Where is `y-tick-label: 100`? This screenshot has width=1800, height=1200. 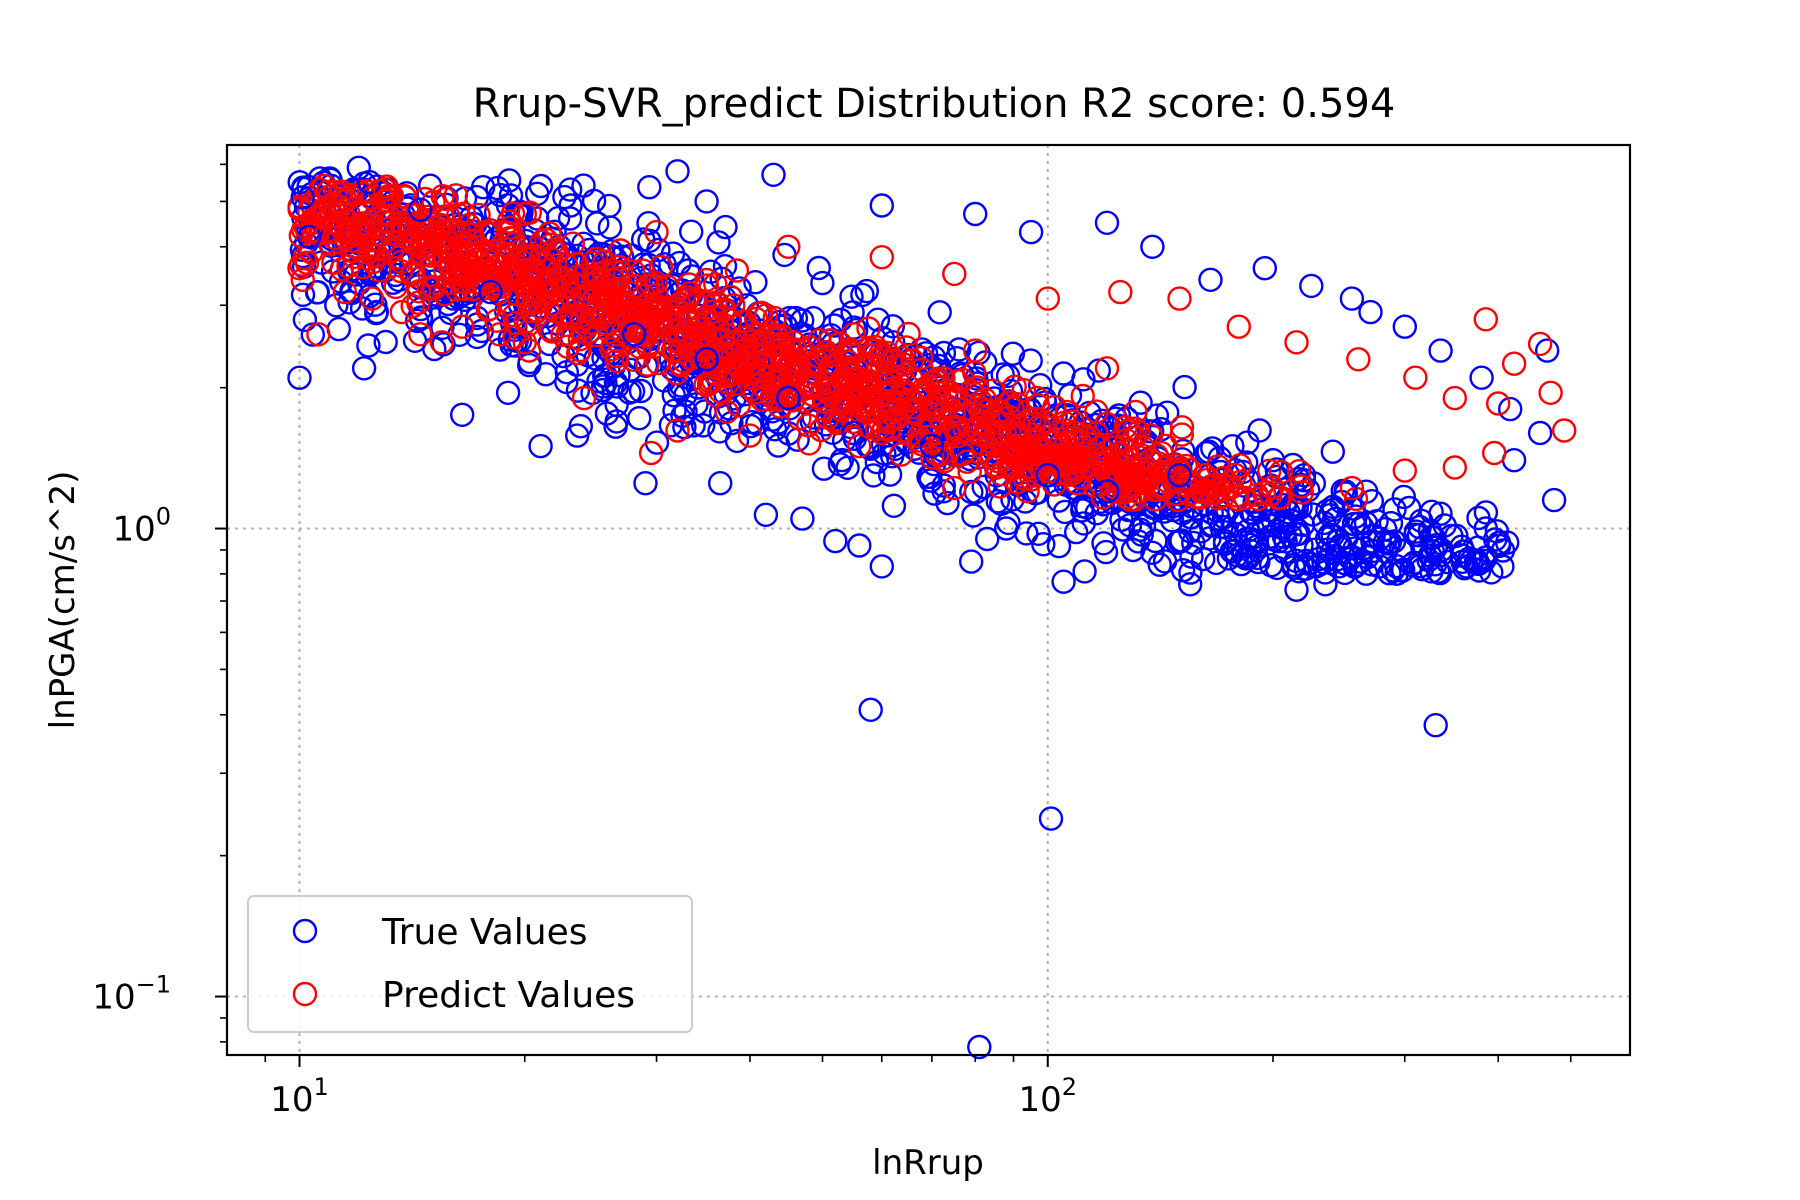 y-tick-label: 100 is located at coordinates (141, 526).